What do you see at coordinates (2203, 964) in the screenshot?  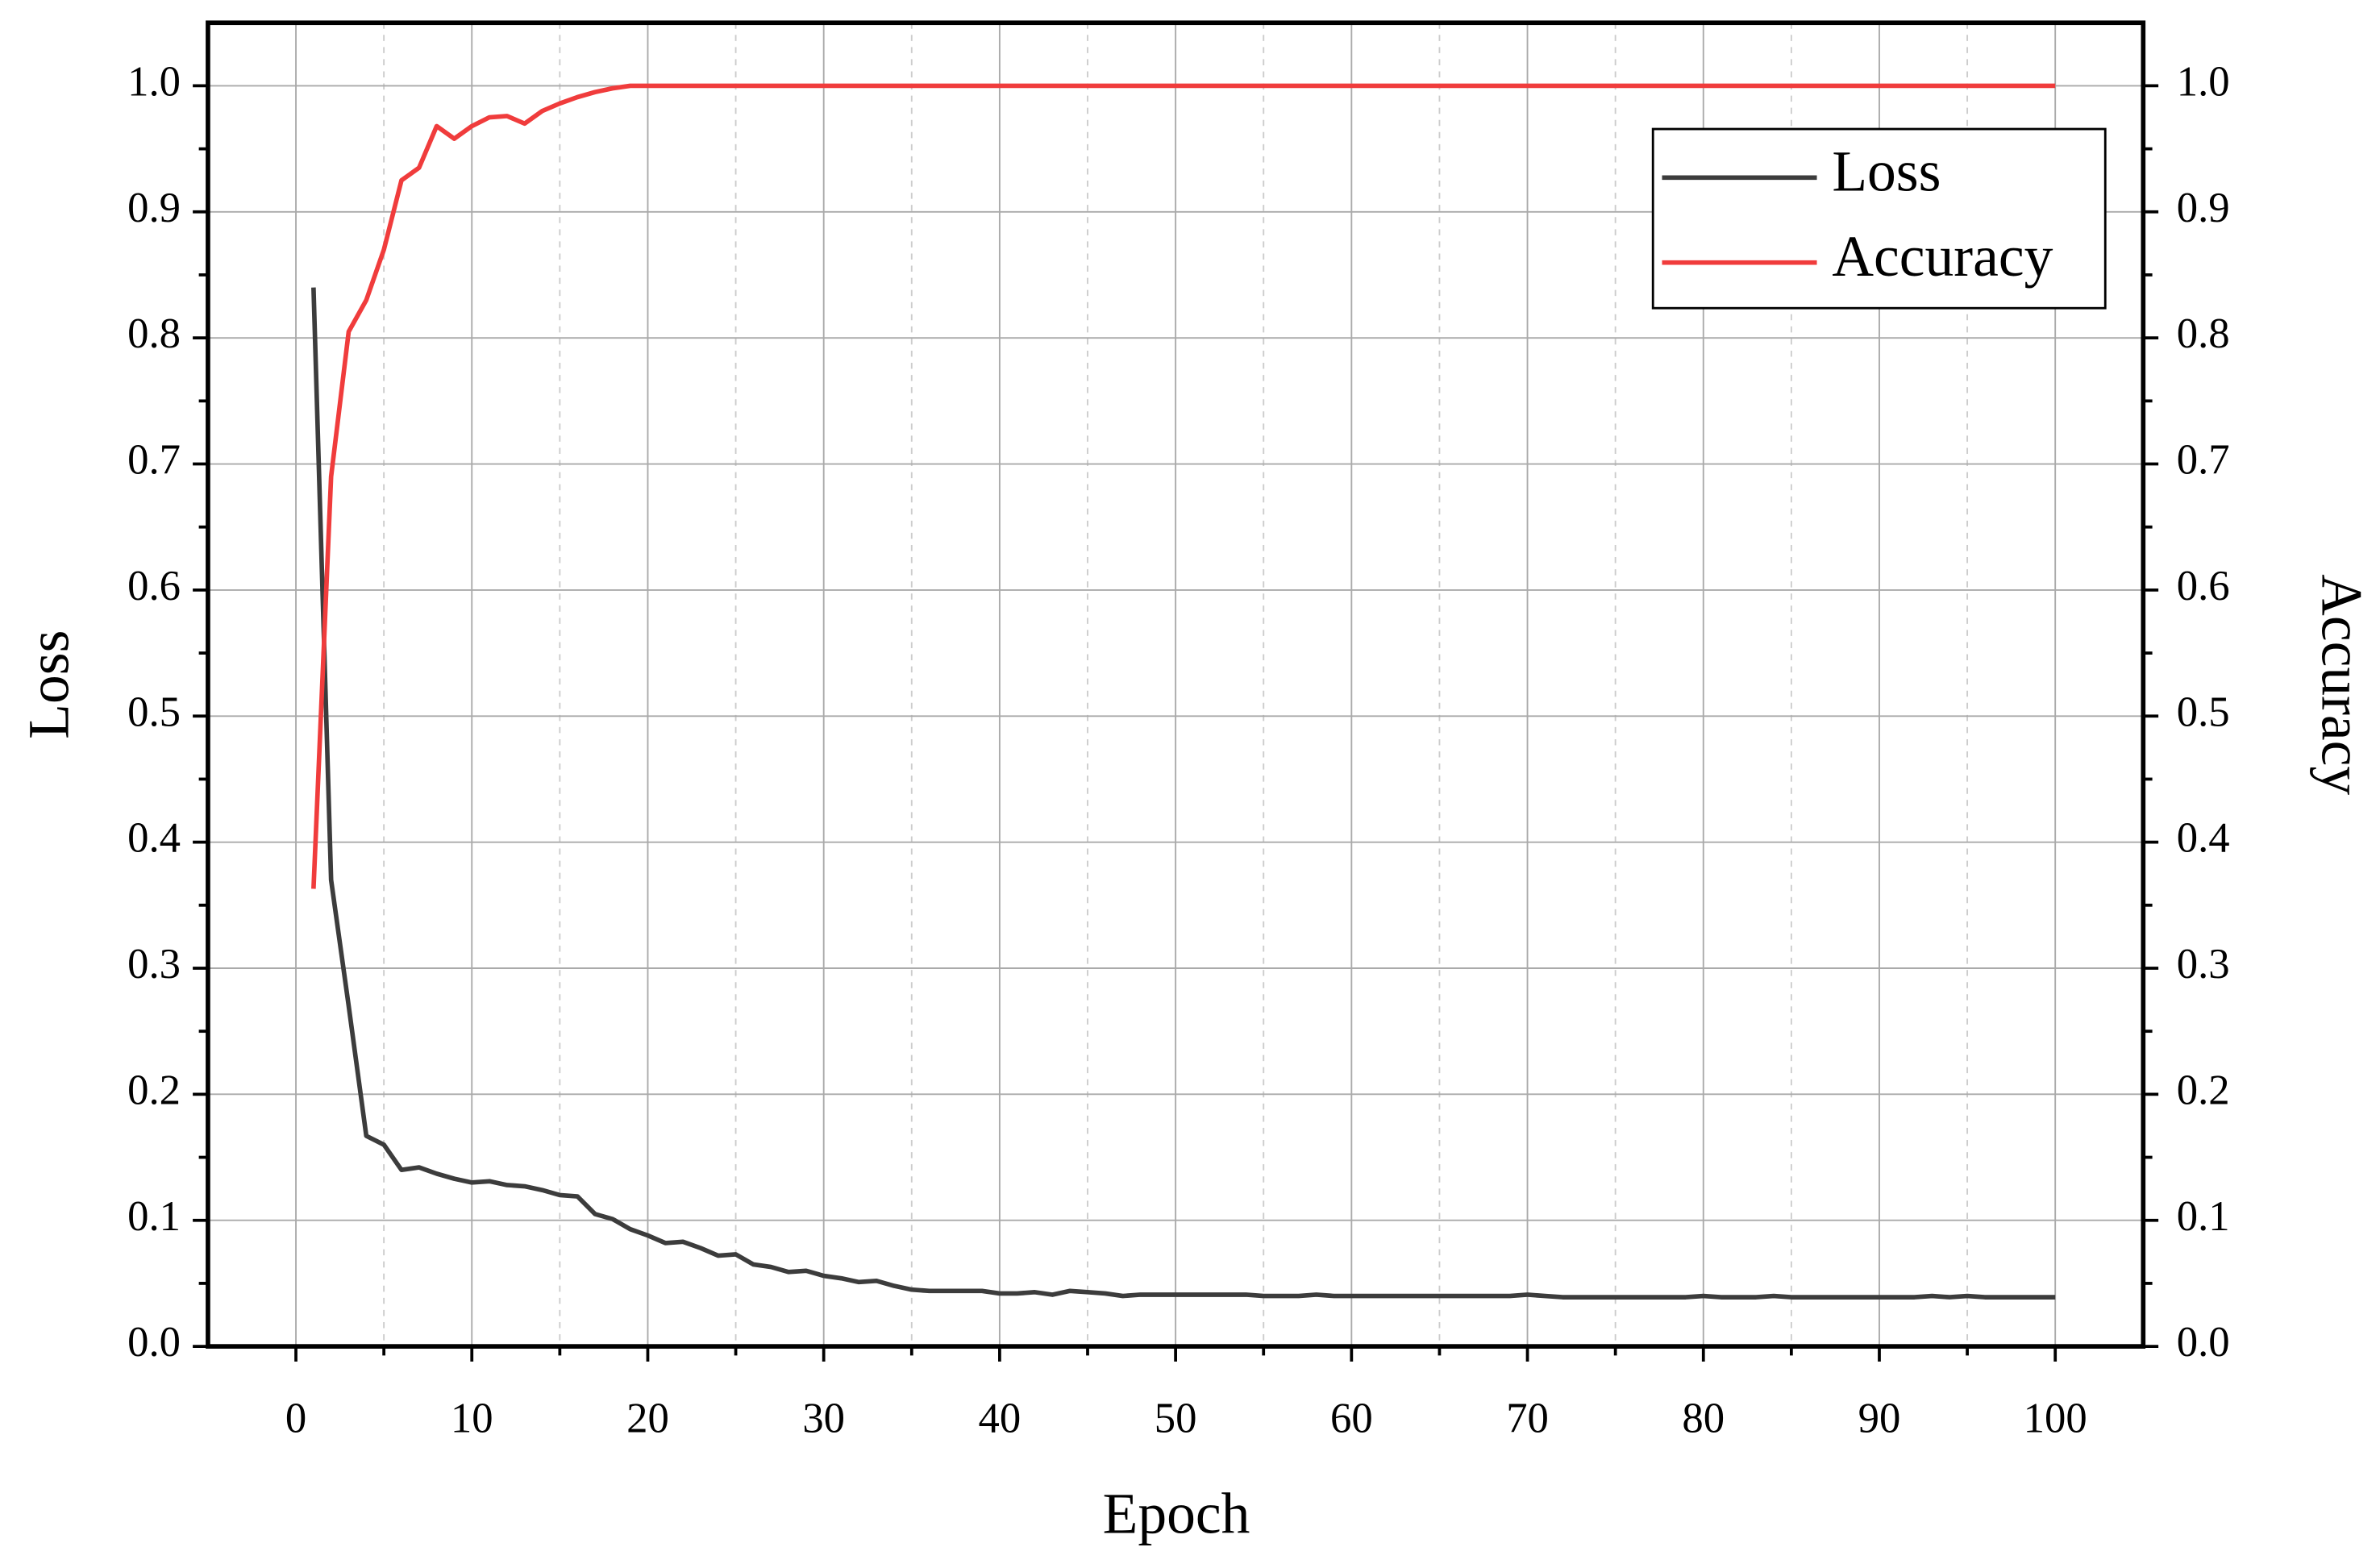 I see `y2-tick-label: 0.3` at bounding box center [2203, 964].